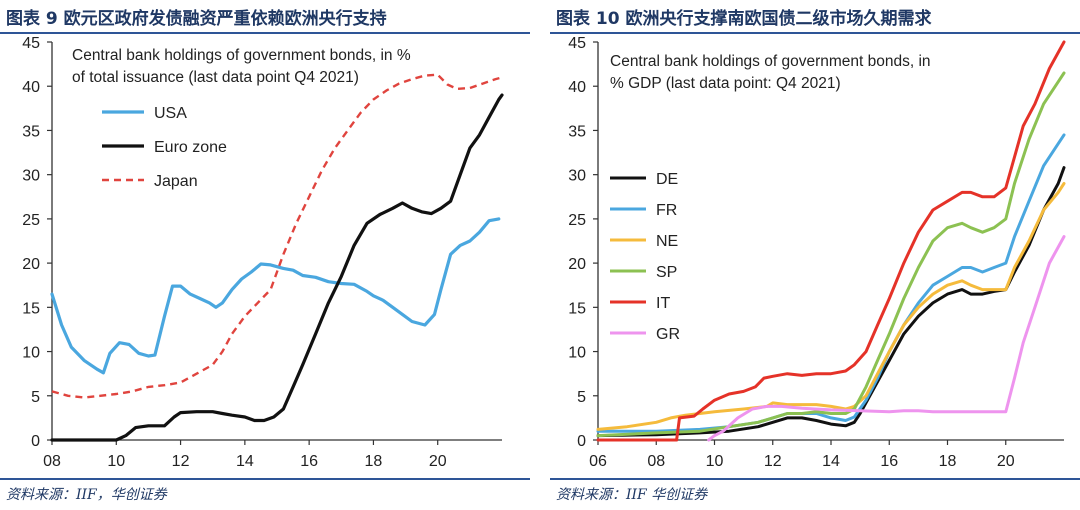 Image resolution: width=1080 pixels, height=510 pixels. What do you see at coordinates (886, 338) in the screenshot?
I see `series-line-gr` at bounding box center [886, 338].